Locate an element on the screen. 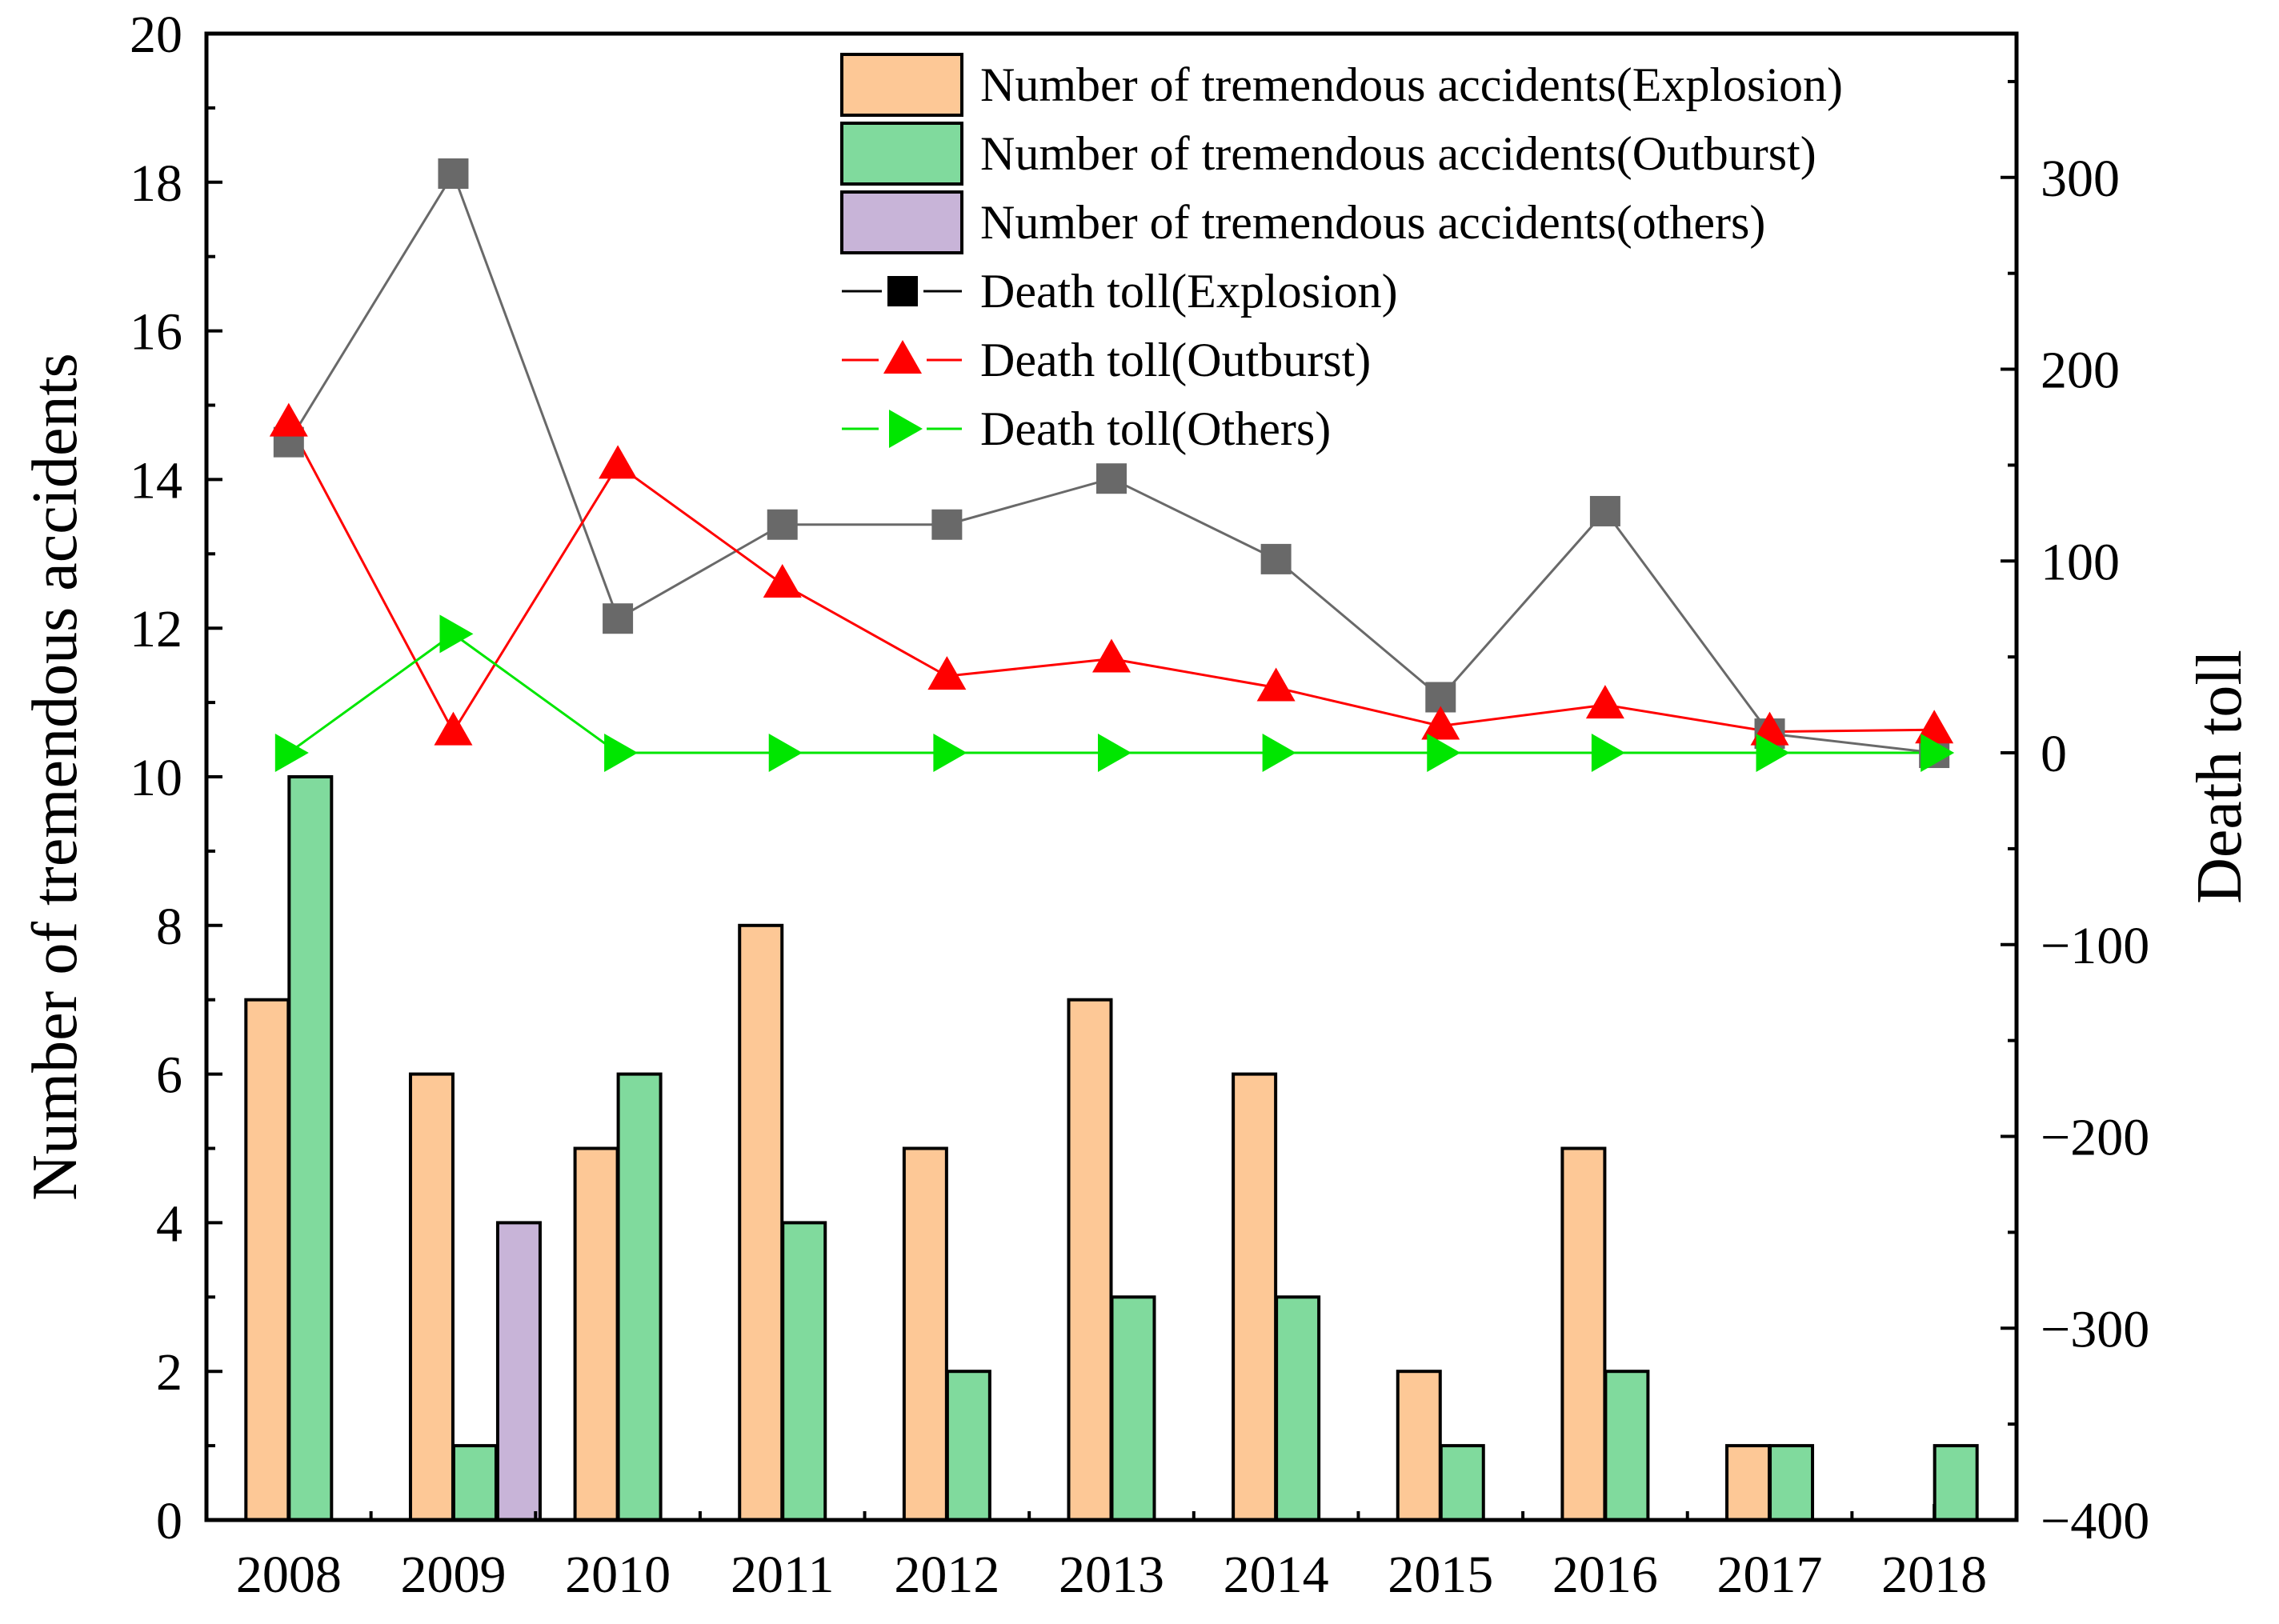  point-2016-s3 is located at coordinates (1608, 753).